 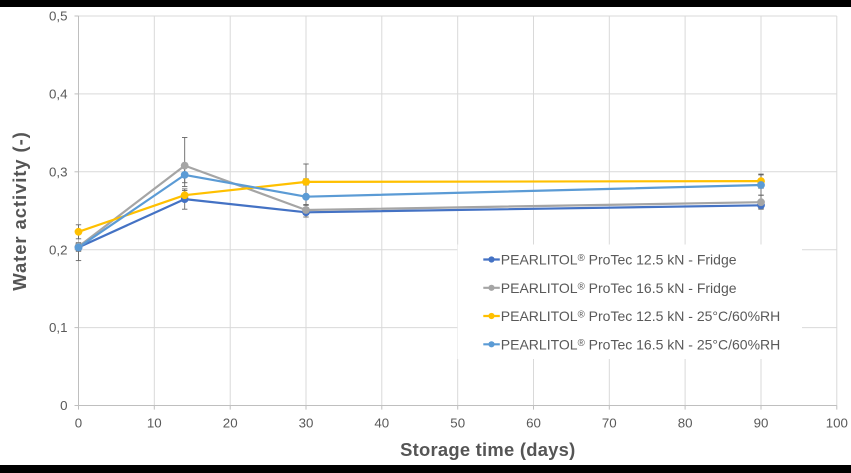 I want to click on svg-text: 0,2, so click(x=58, y=249).